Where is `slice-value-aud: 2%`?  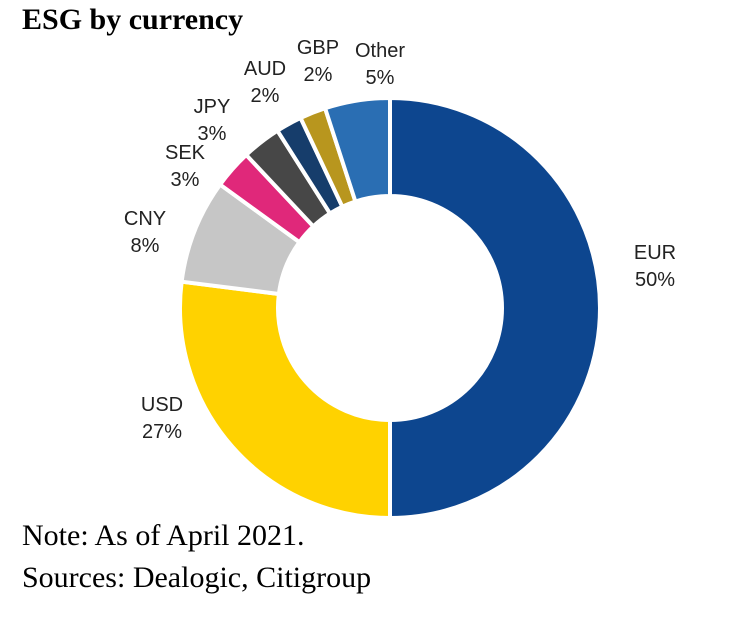
slice-value-aud: 2% is located at coordinates (265, 96).